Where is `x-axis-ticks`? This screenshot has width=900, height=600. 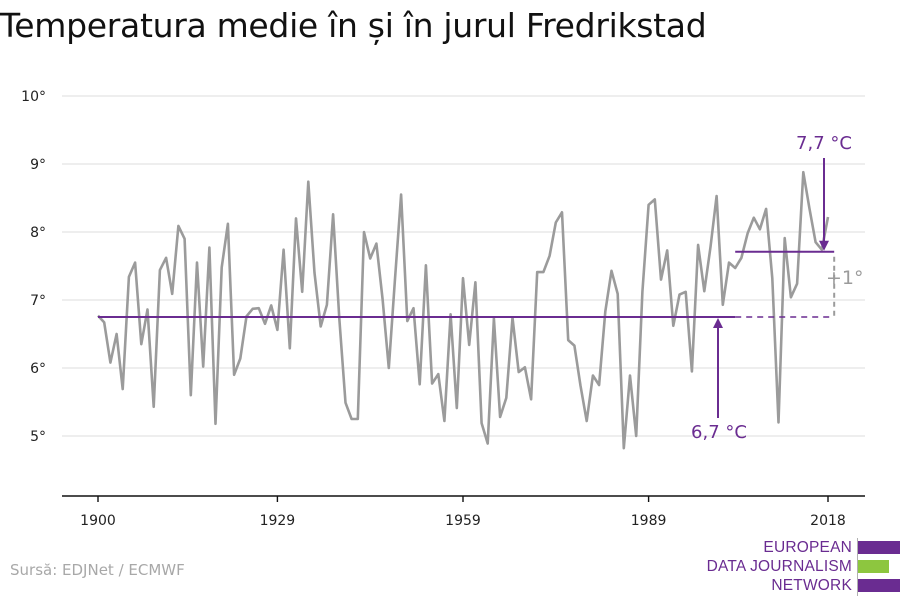
x-axis-ticks is located at coordinates (463, 499).